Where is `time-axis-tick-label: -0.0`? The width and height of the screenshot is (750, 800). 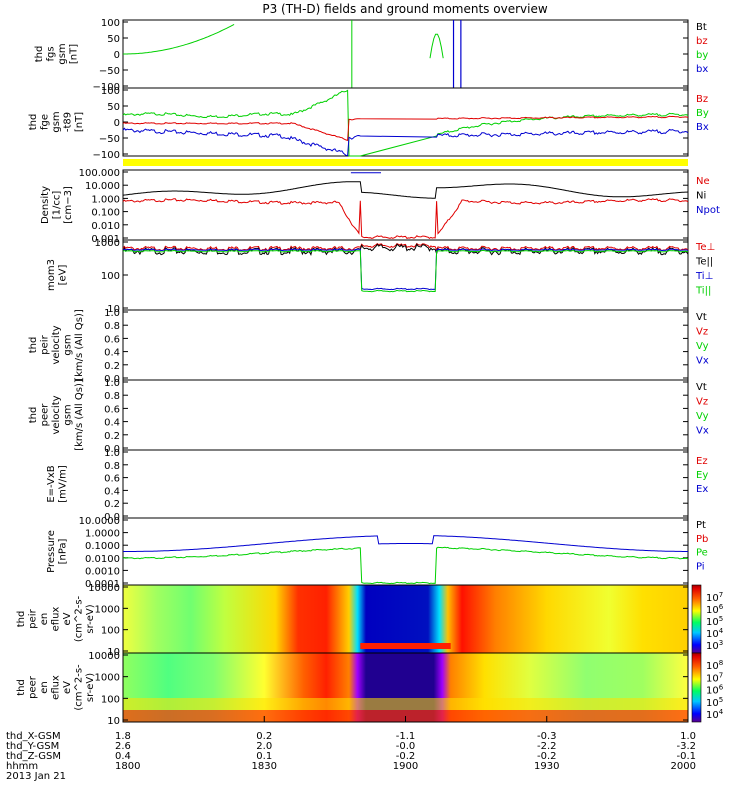 time-axis-tick-label: -0.0 is located at coordinates (406, 746).